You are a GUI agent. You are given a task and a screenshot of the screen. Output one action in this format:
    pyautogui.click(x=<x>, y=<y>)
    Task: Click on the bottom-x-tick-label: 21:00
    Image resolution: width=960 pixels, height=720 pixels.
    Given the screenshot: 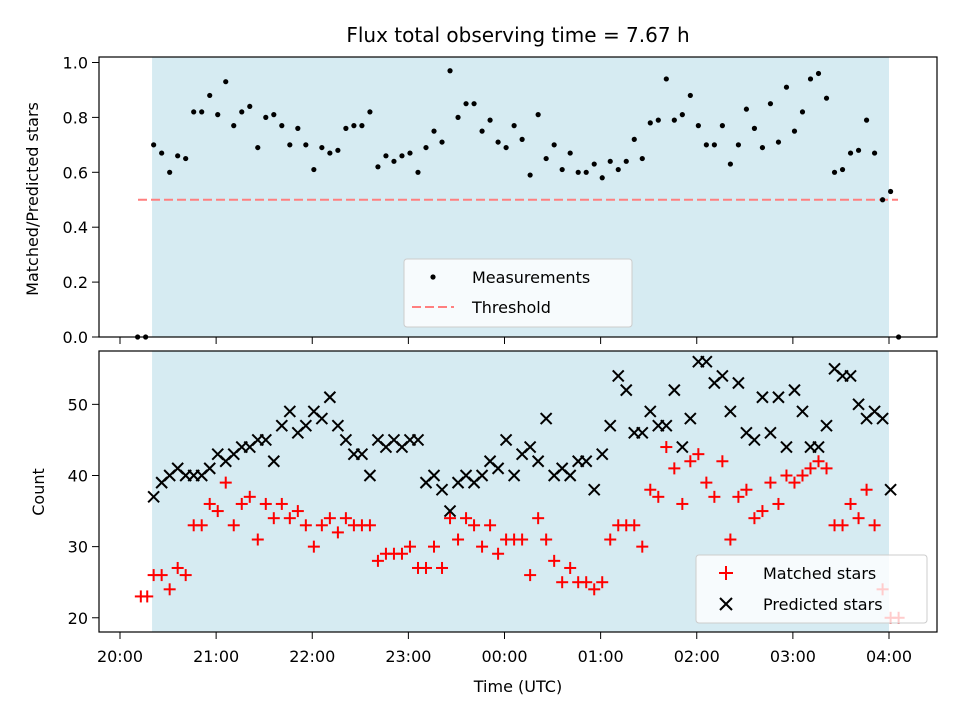 What is the action you would take?
    pyautogui.click(x=216, y=656)
    